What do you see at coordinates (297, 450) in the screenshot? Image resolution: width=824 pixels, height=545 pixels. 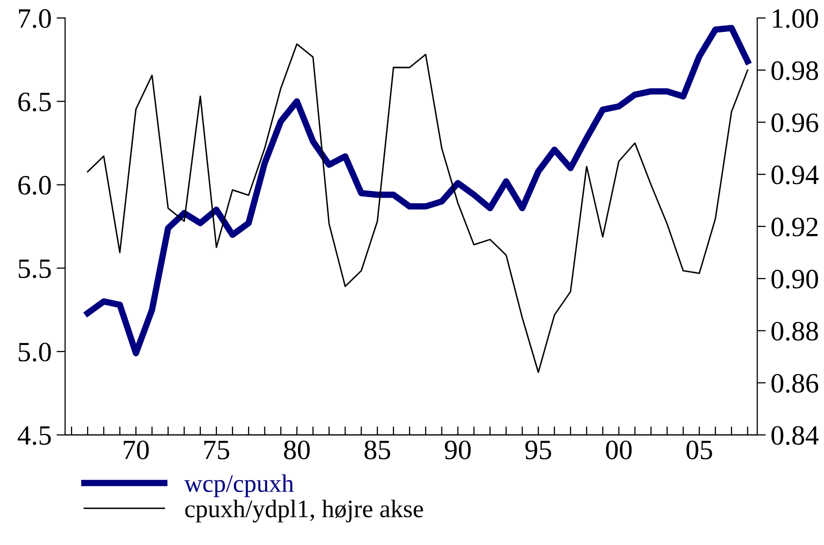 I see `x-tick-label: 80` at bounding box center [297, 450].